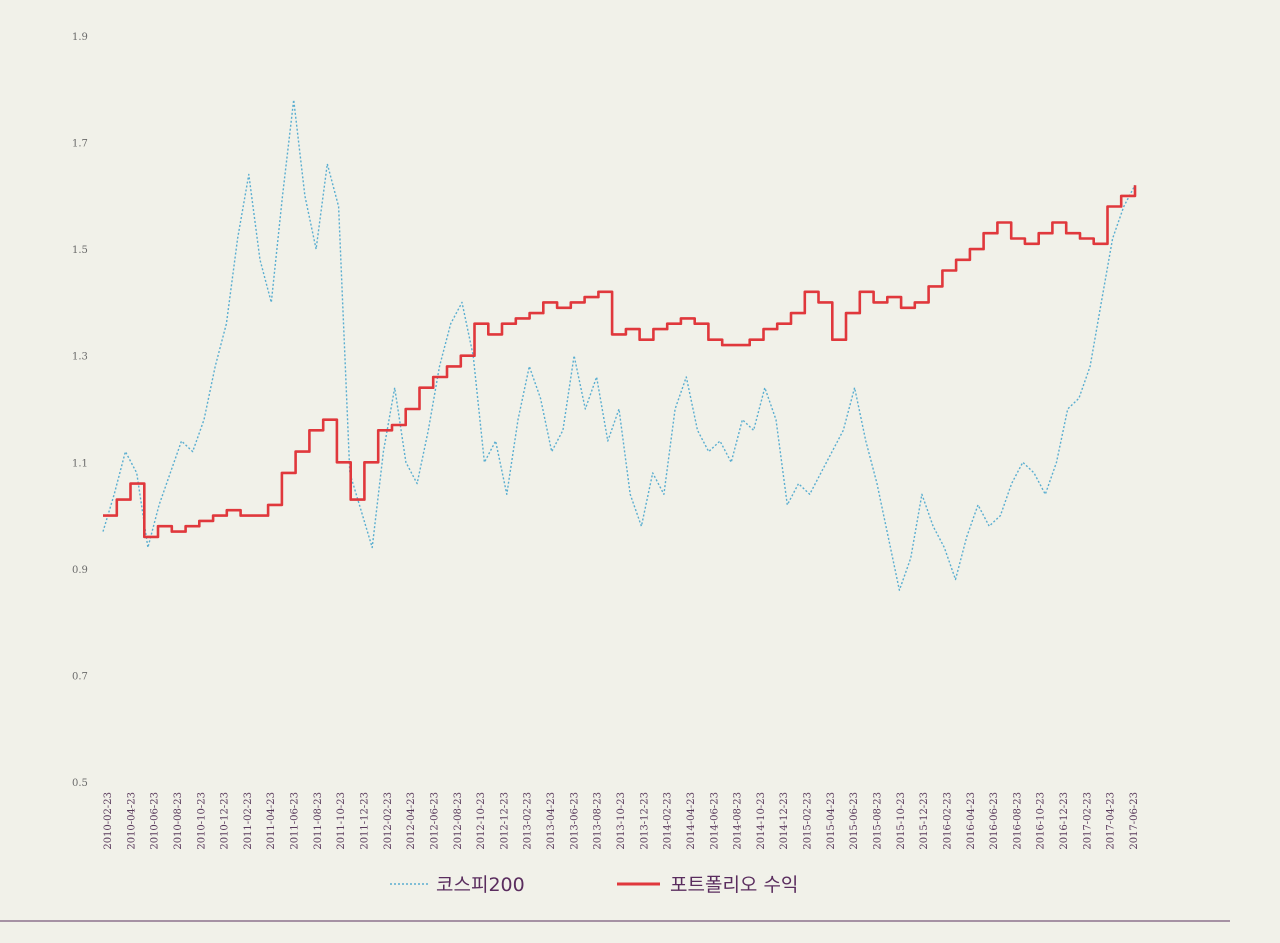 This screenshot has height=943, width=1280. What do you see at coordinates (388, 821) in the screenshot?
I see `x-tick-label: 2012-02-23` at bounding box center [388, 821].